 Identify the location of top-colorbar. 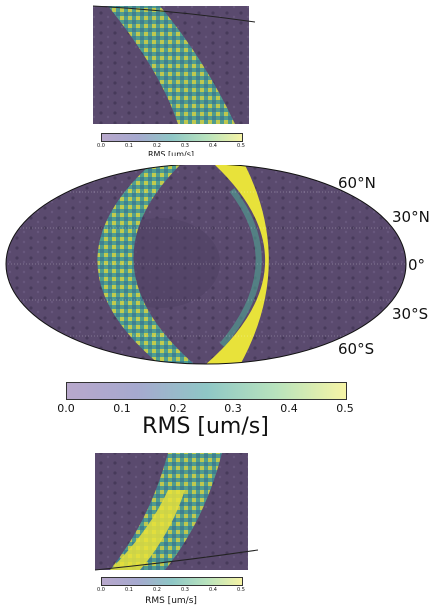
(172, 137).